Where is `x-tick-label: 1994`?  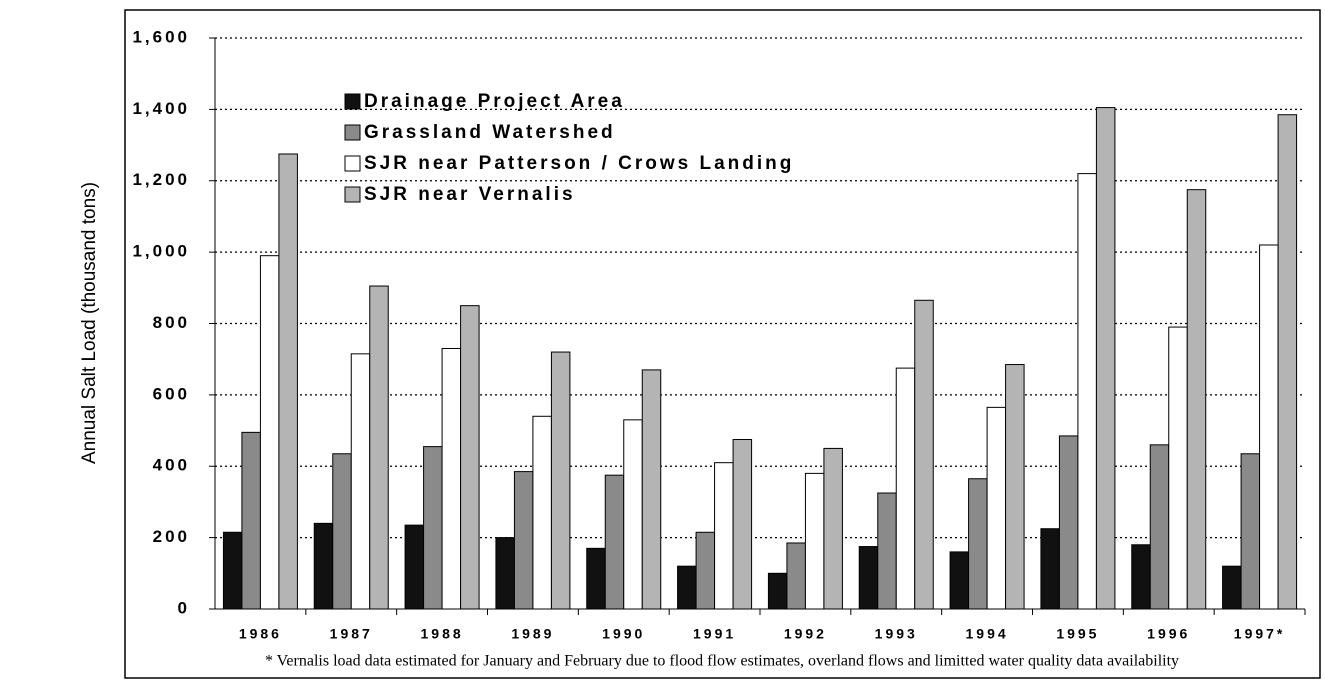
x-tick-label: 1994 is located at coordinates (987, 634).